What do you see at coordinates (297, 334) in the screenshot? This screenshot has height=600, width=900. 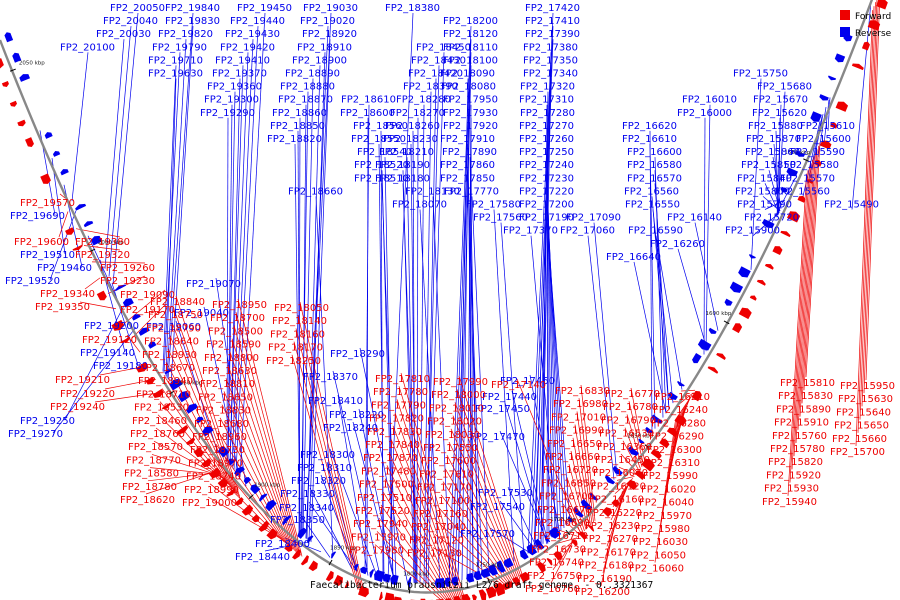 I see `gene-label: FP2_18160` at bounding box center [297, 334].